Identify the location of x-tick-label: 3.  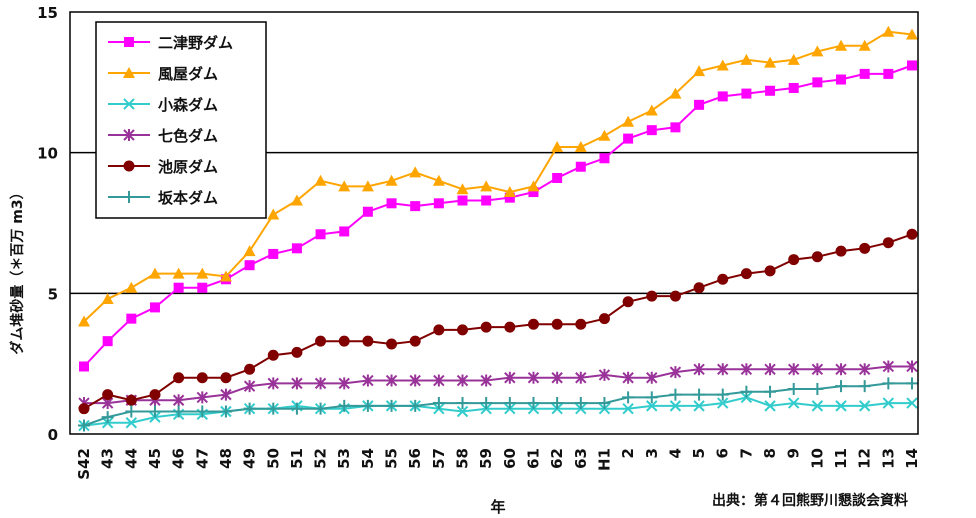
(652, 453).